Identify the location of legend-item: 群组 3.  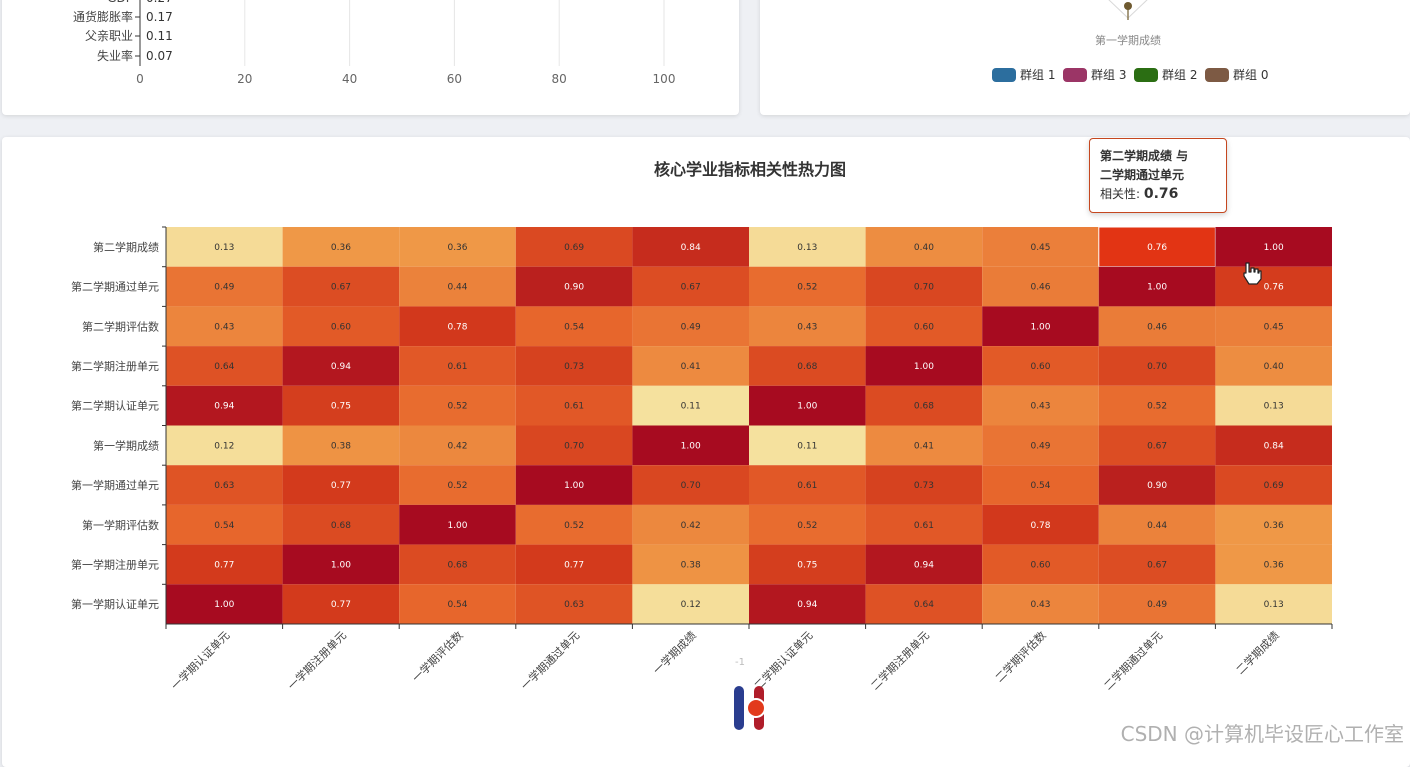
(1094, 75).